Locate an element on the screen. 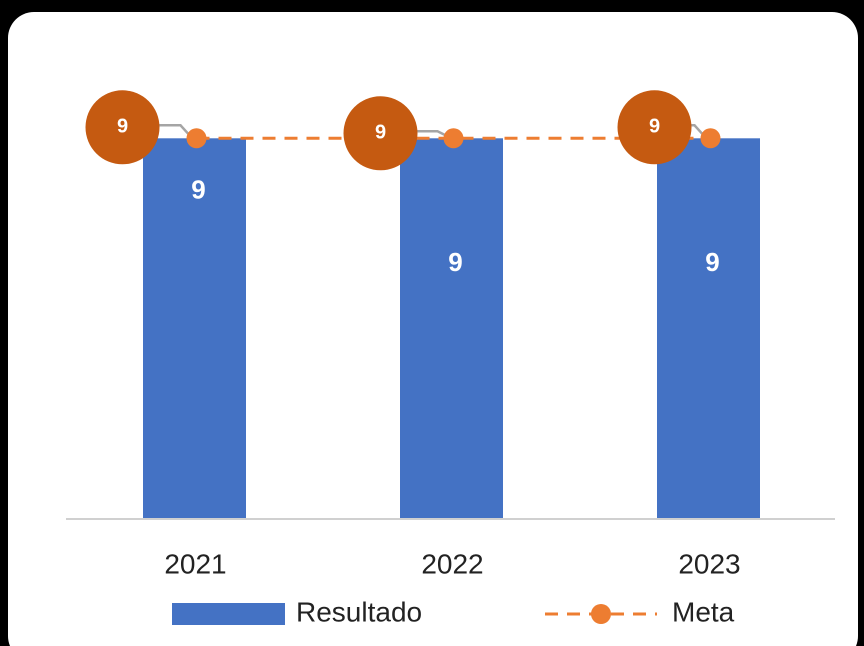 The image size is (864, 646). x-tick-label: 2023 is located at coordinates (709, 563).